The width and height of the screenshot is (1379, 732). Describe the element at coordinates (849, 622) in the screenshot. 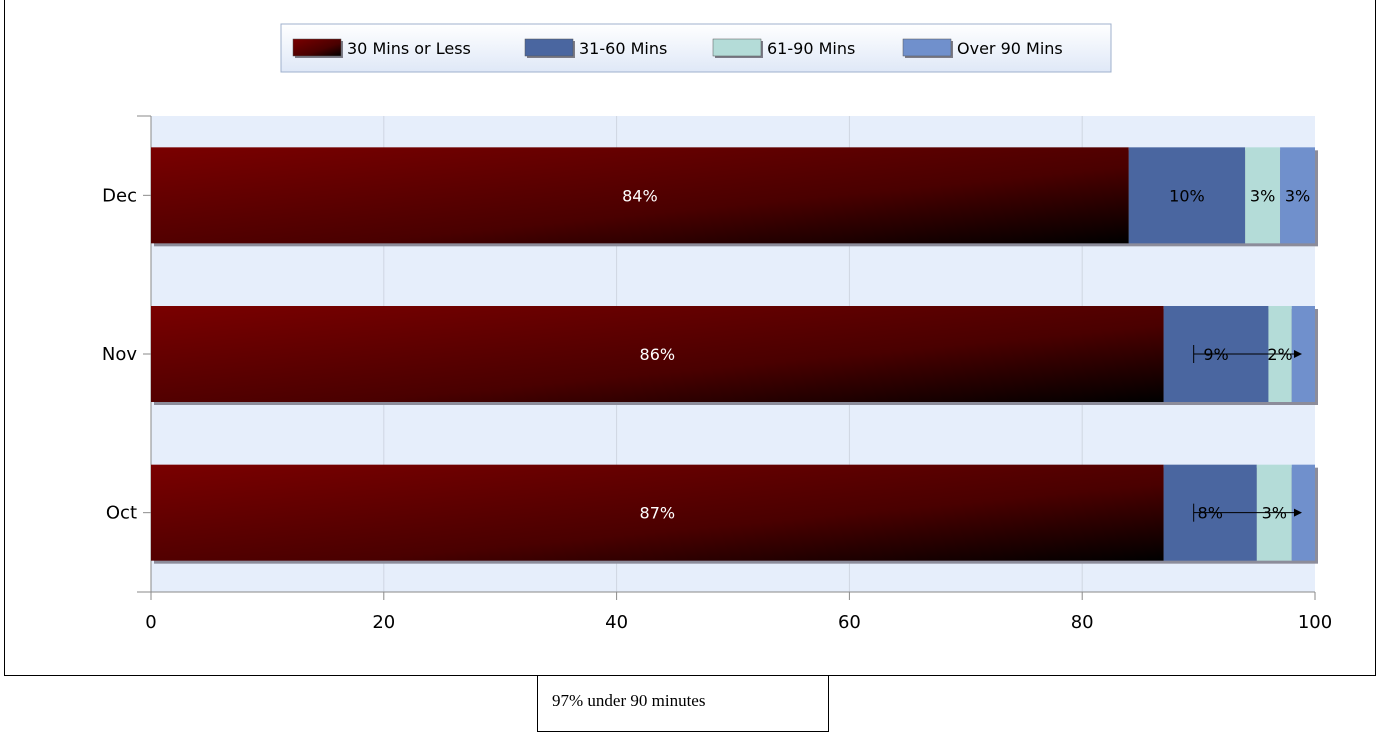

I see `x-tick-label: 60` at that location.